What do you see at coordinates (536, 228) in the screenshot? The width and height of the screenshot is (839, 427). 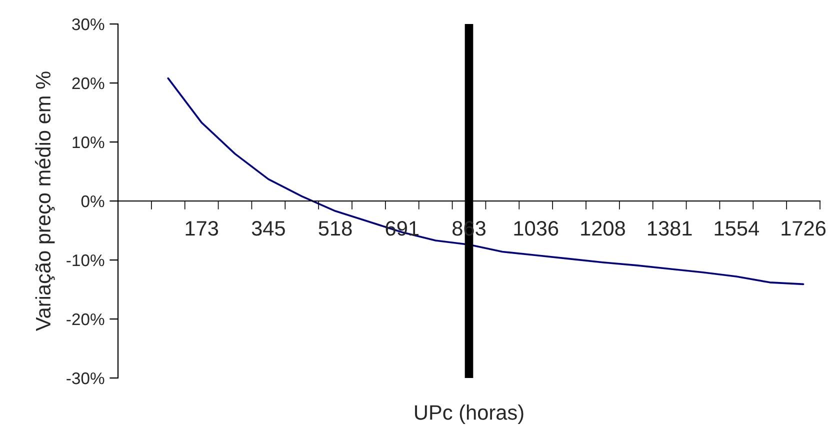 I see `x-tick-label: 1036` at bounding box center [536, 228].